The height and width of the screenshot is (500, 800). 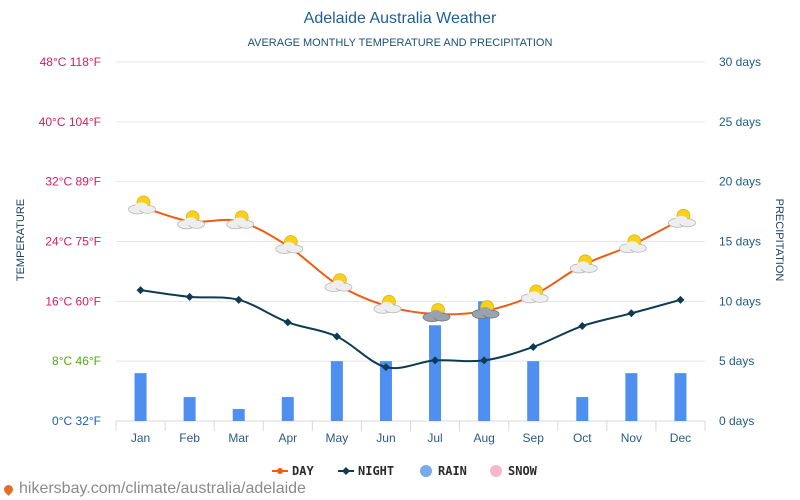 I want to click on legend-label: NIGHT, so click(x=376, y=471).